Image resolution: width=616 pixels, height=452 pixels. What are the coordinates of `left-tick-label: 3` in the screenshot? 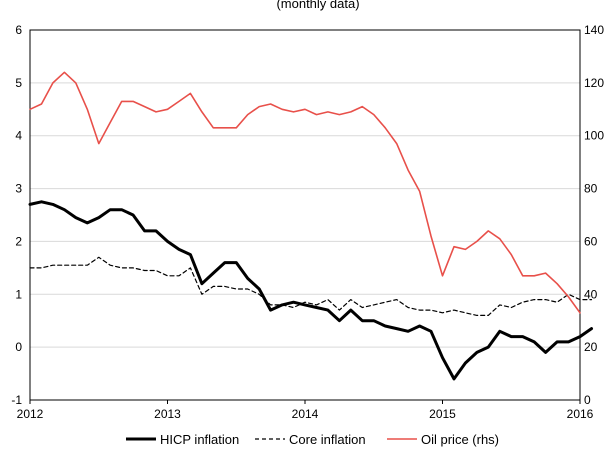 It's located at (18, 189).